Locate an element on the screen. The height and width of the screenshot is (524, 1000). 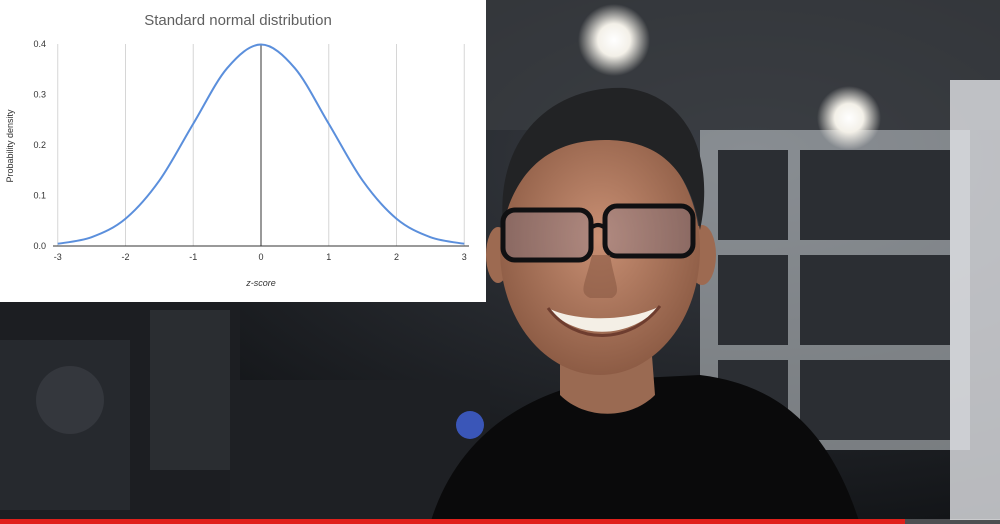
x-tick-label: -2 is located at coordinates (125, 257).